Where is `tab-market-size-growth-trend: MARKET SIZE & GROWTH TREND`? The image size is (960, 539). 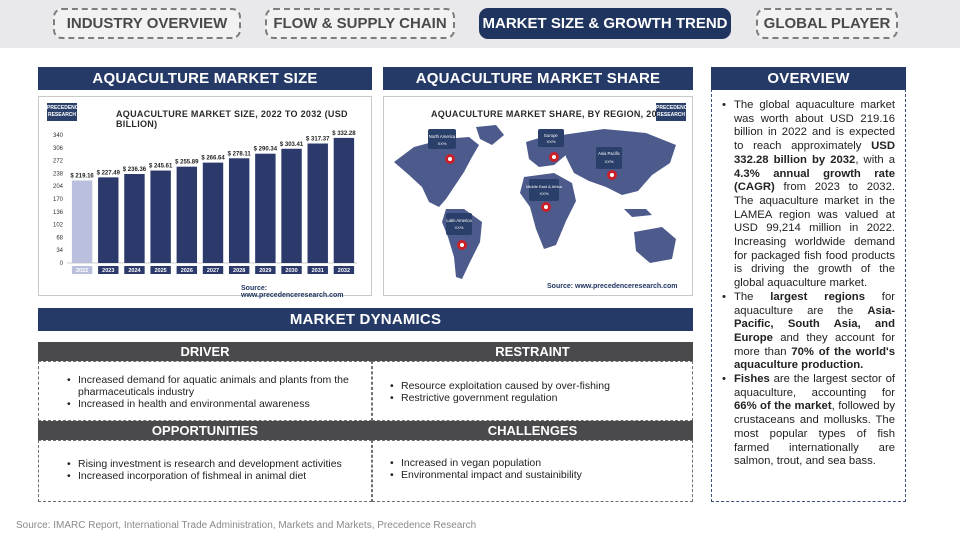 tab-market-size-growth-trend: MARKET SIZE & GROWTH TREND is located at coordinates (605, 23).